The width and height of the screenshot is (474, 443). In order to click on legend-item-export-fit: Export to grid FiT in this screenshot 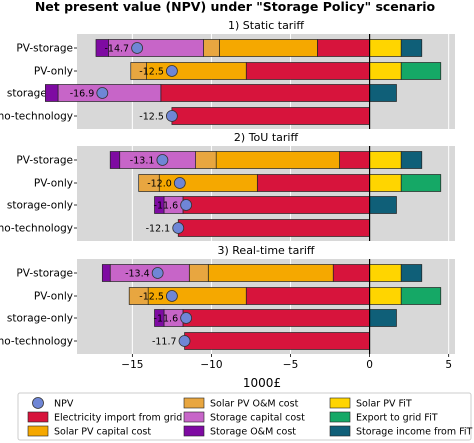, I will do `click(383, 417)`.